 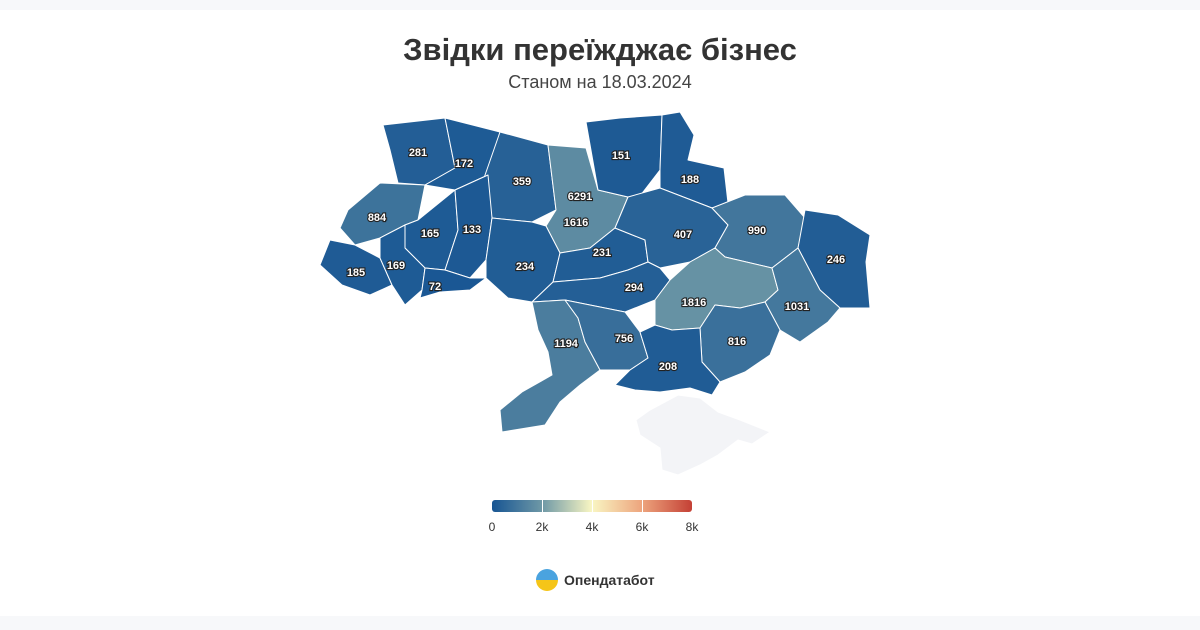 I want to click on region-value-label: 756, so click(x=624, y=339).